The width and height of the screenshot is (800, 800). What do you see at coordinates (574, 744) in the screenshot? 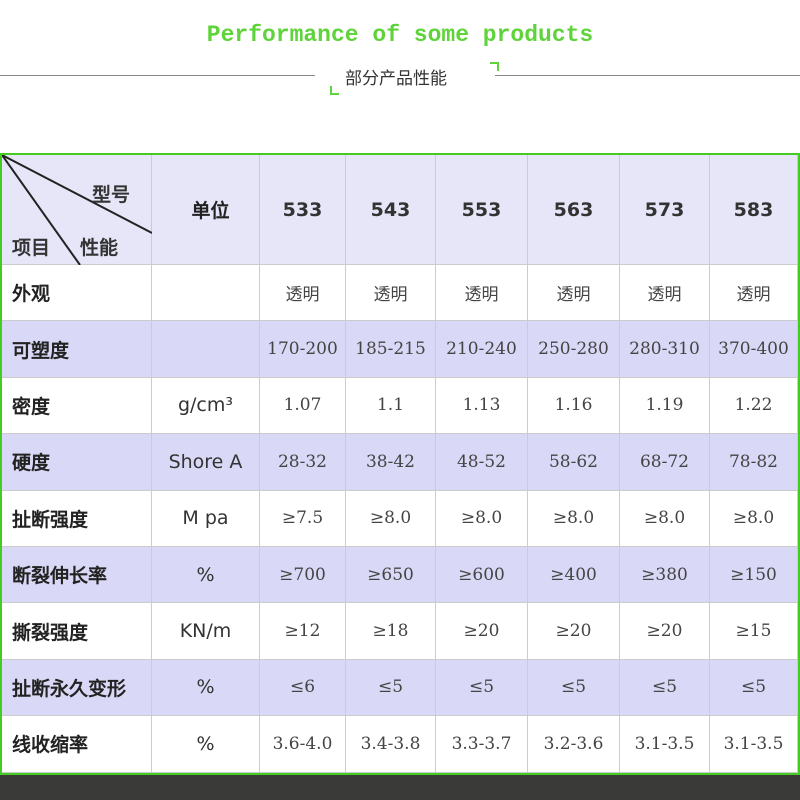
I see `cell: 3.2-3.6` at bounding box center [574, 744].